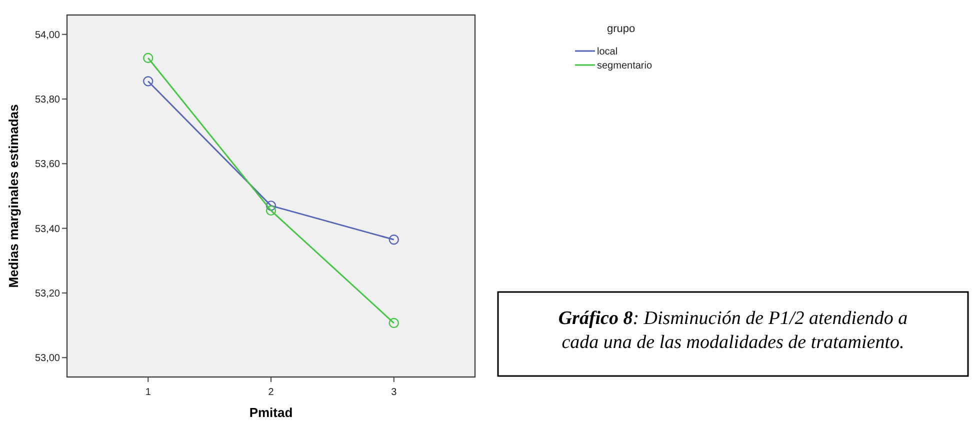 This screenshot has width=978, height=423. What do you see at coordinates (47, 35) in the screenshot?
I see `y-tick-label: 54,00` at bounding box center [47, 35].